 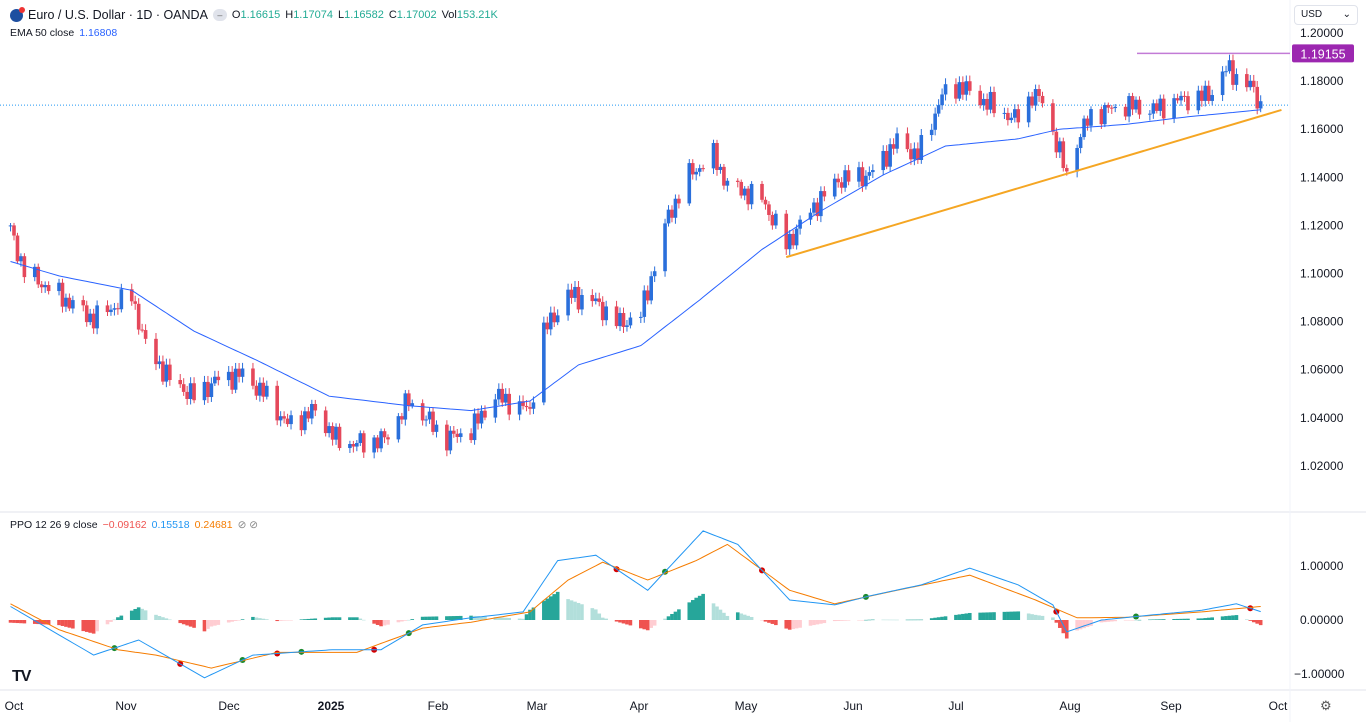 What do you see at coordinates (248, 525) in the screenshot?
I see `hidden-values-icon: ⊘ ⊘` at bounding box center [248, 525].